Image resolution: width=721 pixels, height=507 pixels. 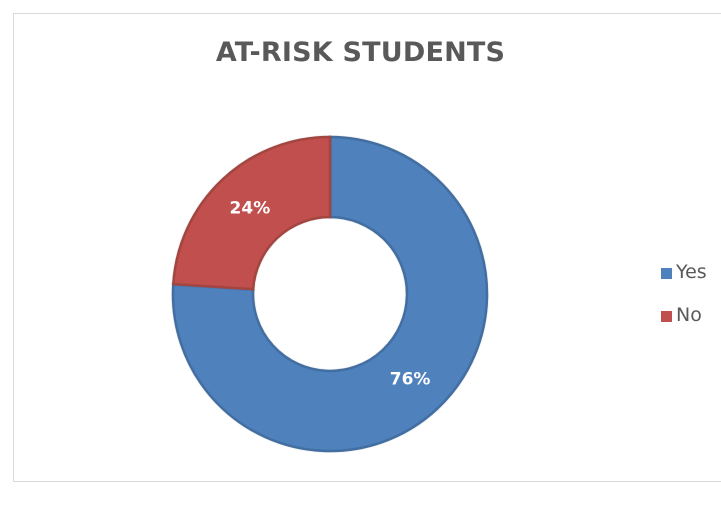 What do you see at coordinates (689, 315) in the screenshot?
I see `legend-label-no: No` at bounding box center [689, 315].